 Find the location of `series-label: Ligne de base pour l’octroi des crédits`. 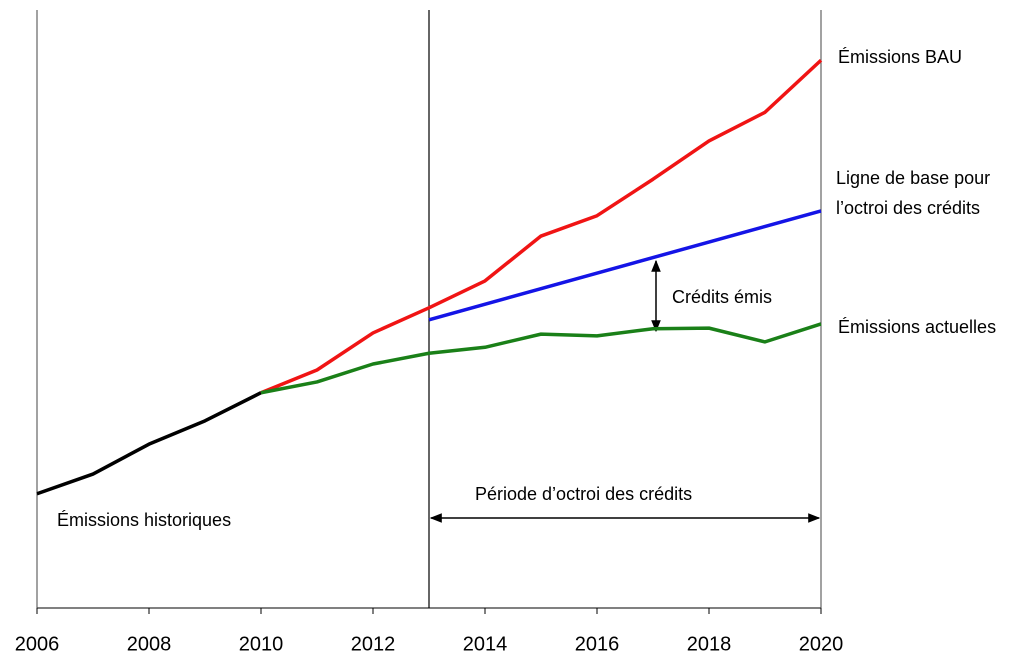

series-label: Ligne de base pour l’octroi des crédits is located at coordinates (913, 193).